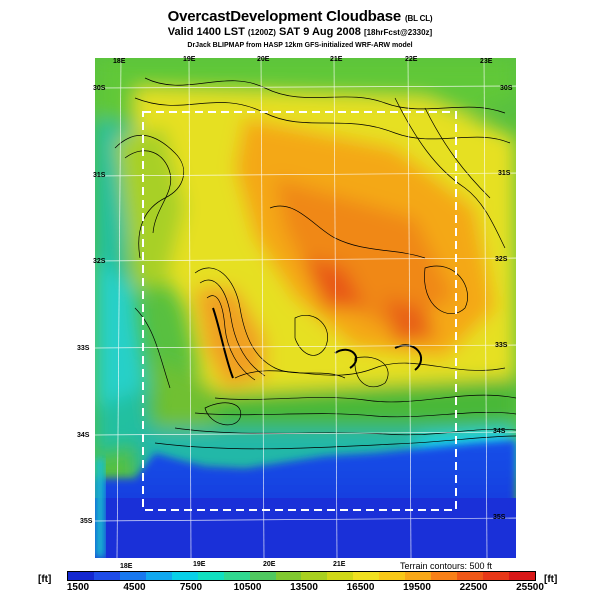  I want to click on lat-label-left: 30S, so click(99, 88).